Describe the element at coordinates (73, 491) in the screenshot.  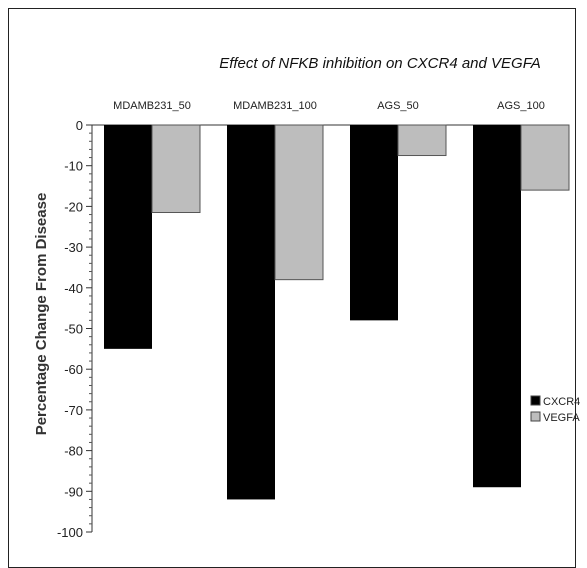
I see `y-tick-label: -90` at that location.